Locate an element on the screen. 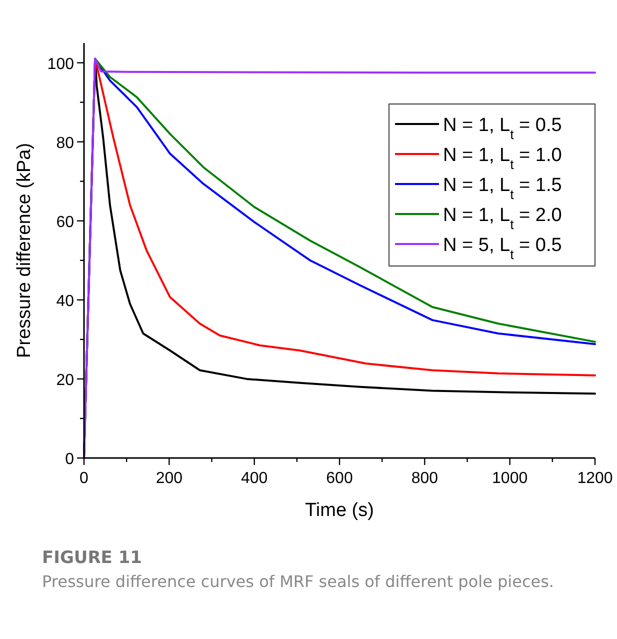 The image size is (617, 639). y-tick-label: 40 is located at coordinates (65, 301).